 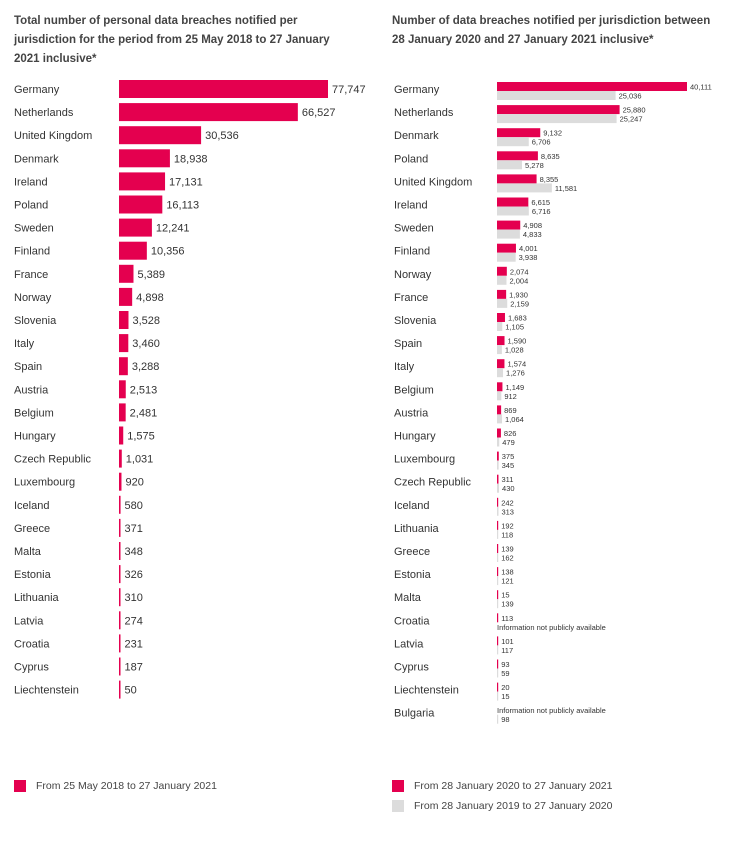 What do you see at coordinates (500, 419) in the screenshot?
I see `right-bar-previous-austria` at bounding box center [500, 419].